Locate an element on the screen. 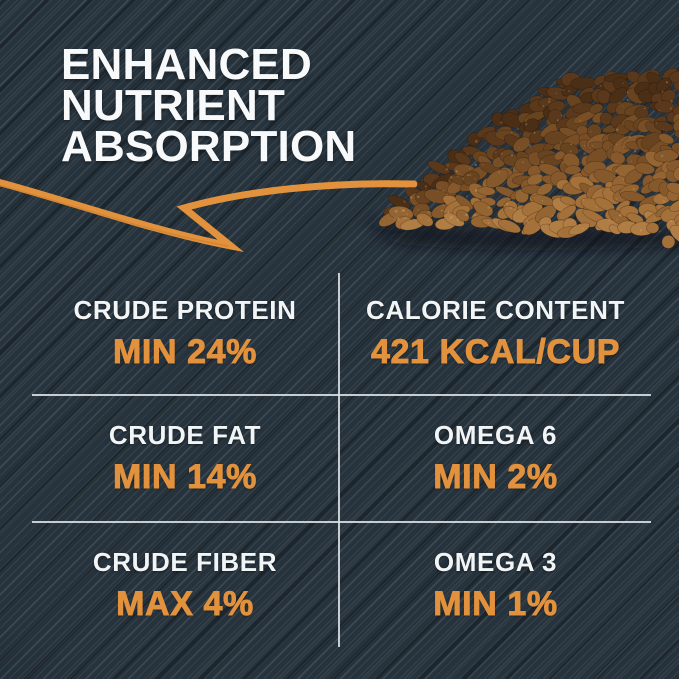 The height and width of the screenshot is (679, 679). stat-value: 421 KCAL/CUP is located at coordinates (495, 352).